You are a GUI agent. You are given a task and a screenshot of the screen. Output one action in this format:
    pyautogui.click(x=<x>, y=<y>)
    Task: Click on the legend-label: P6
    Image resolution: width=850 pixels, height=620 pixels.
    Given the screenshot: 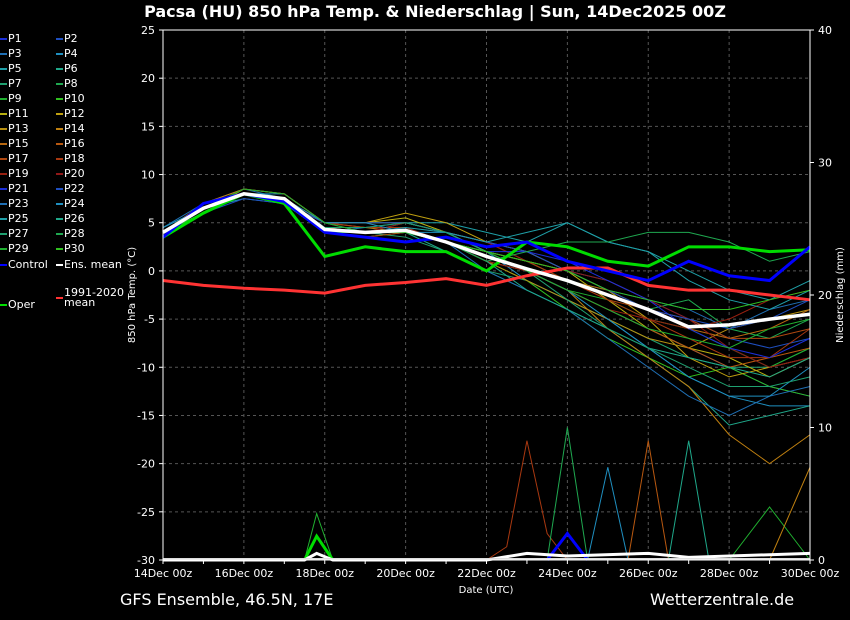 What is the action you would take?
    pyautogui.click(x=71, y=68)
    